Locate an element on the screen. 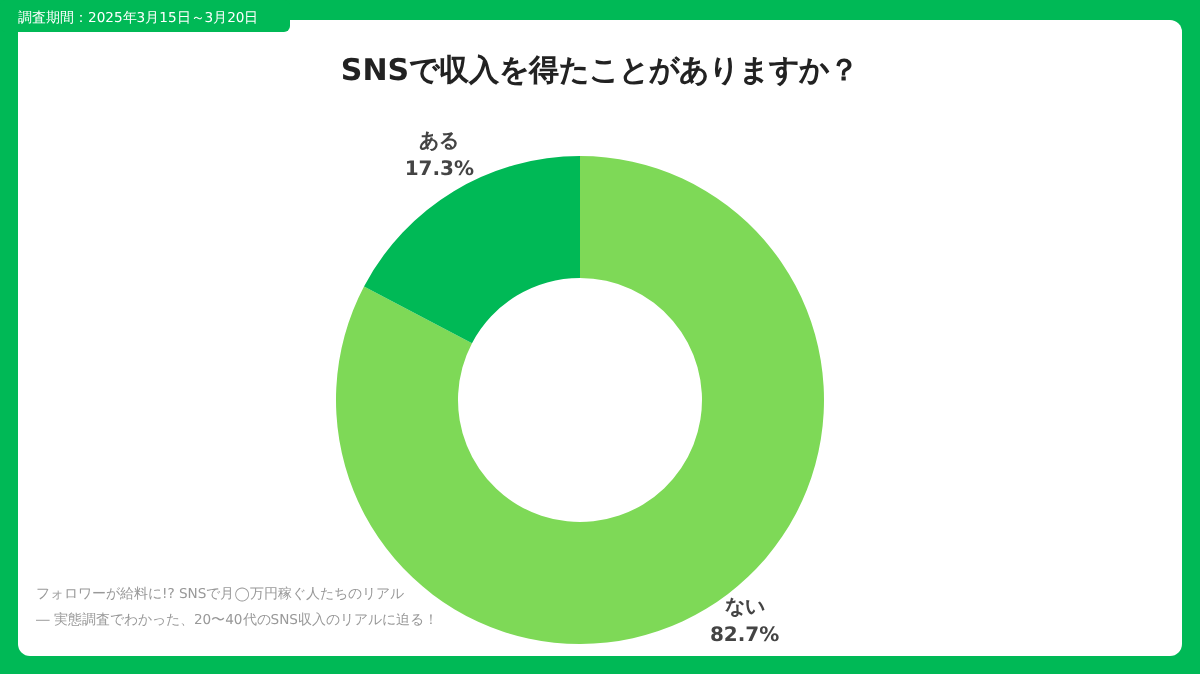  chart-title: SNSで収入を得たことがありますか？ is located at coordinates (600, 70).